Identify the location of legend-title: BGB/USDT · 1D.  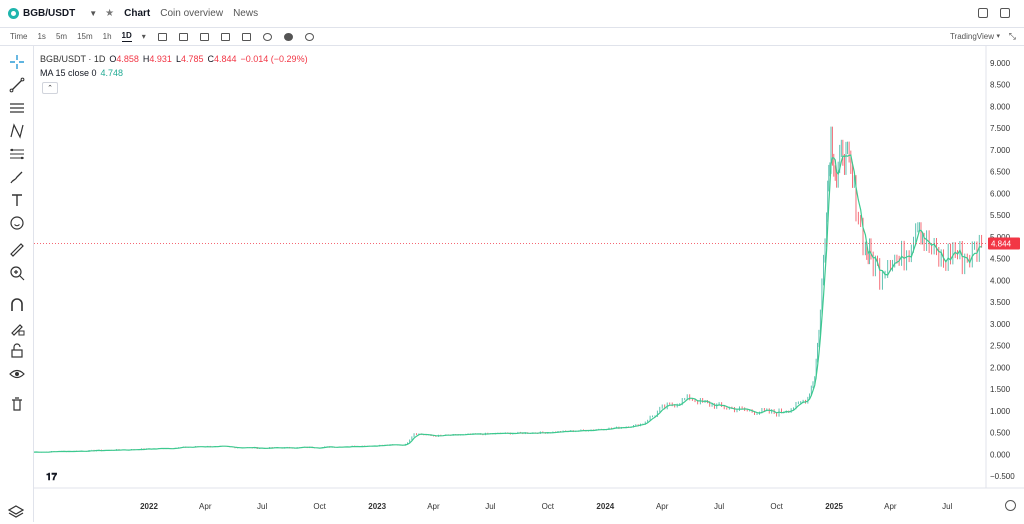
(73, 59).